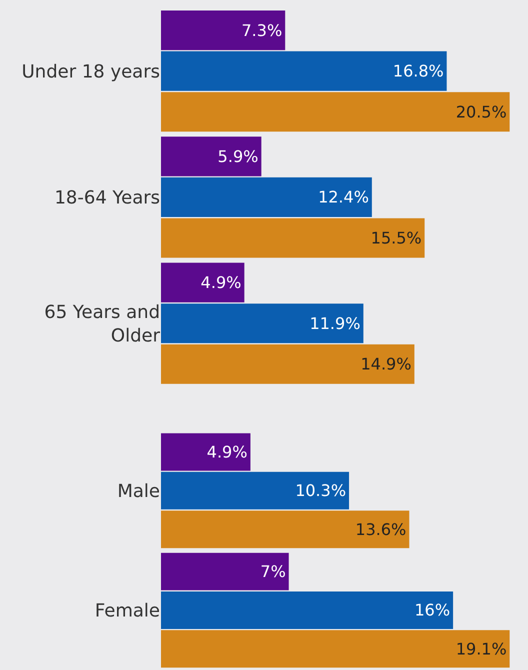 This screenshot has height=670, width=528. Describe the element at coordinates (335, 323) in the screenshot. I see `data-label: 11.9%` at that location.